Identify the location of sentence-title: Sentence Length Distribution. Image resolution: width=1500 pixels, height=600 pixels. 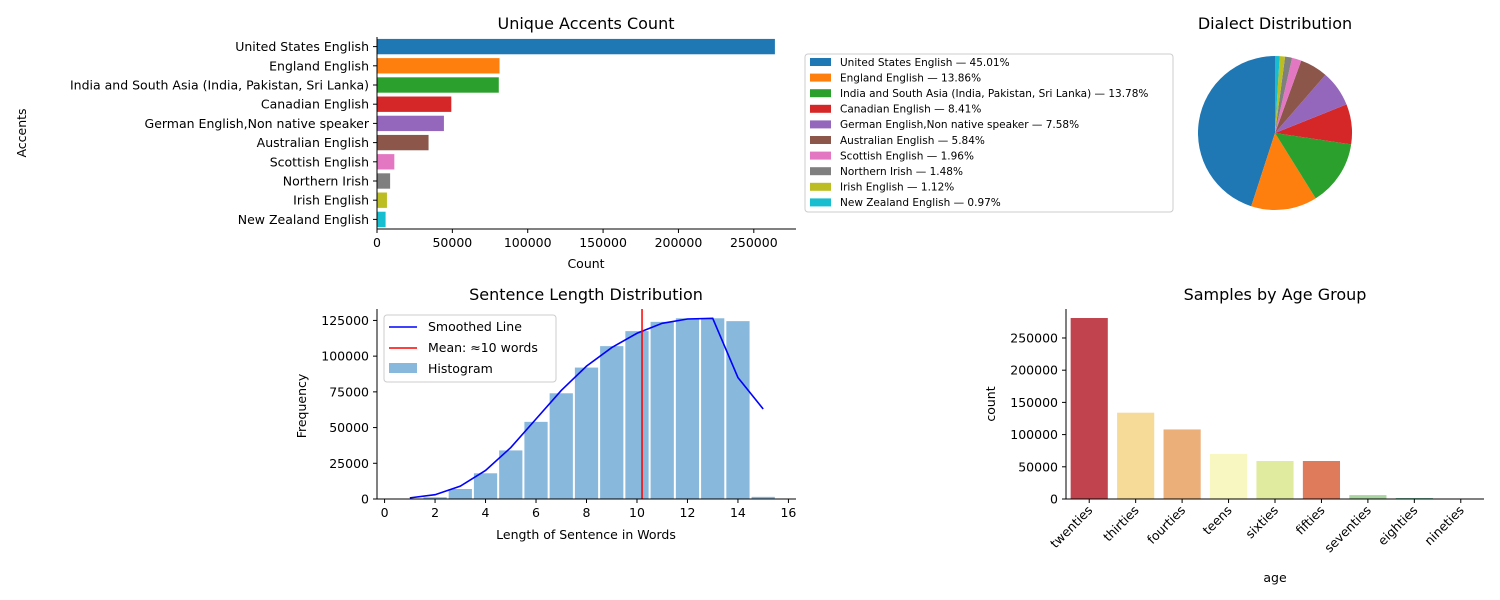
(586, 294).